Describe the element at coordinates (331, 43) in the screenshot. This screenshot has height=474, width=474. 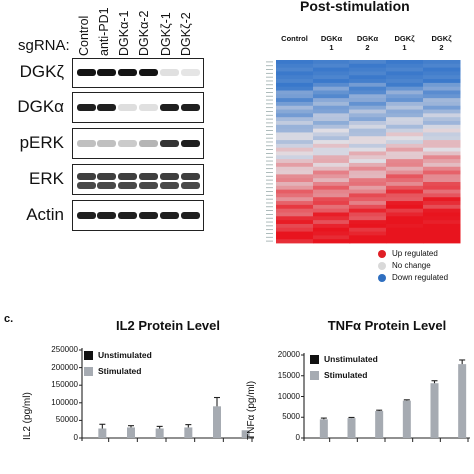
I see `heatmap-column-label: DGKα 1` at that location.